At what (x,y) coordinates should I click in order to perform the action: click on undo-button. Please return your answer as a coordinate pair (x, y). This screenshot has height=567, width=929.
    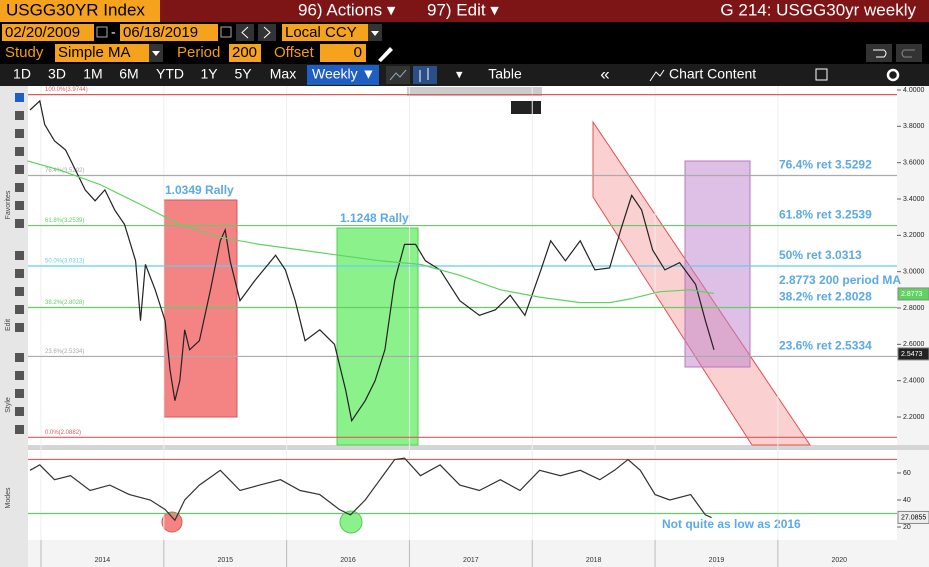
    Looking at the image, I should click on (879, 53).